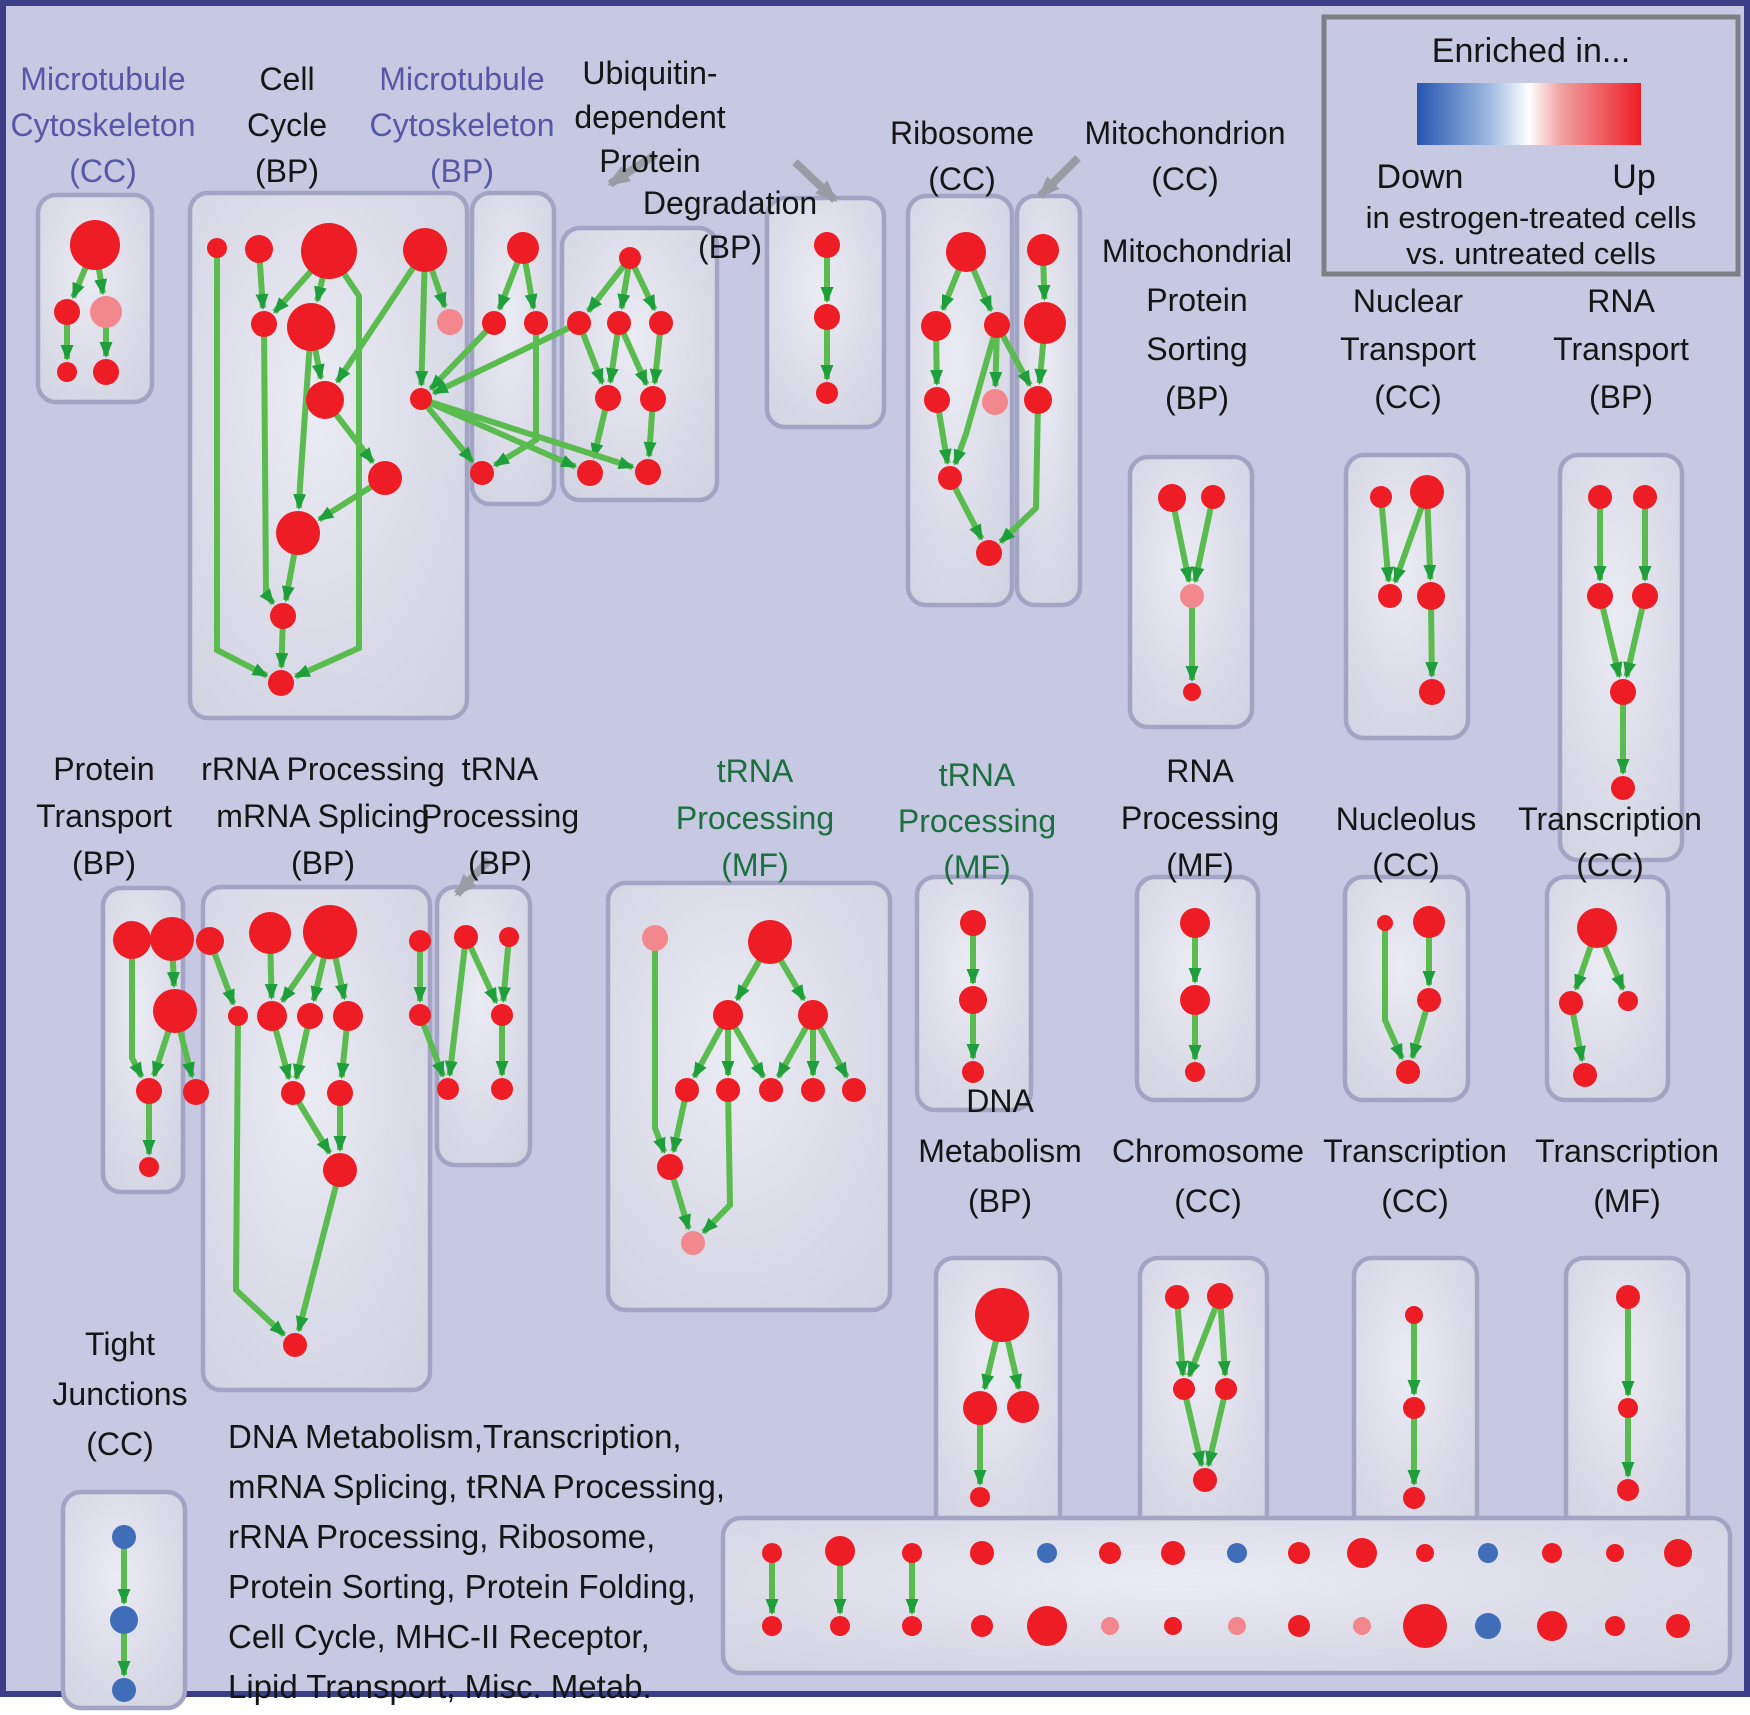  Describe the element at coordinates (1172, 498) in the screenshot. I see `node-mps-tl` at that location.